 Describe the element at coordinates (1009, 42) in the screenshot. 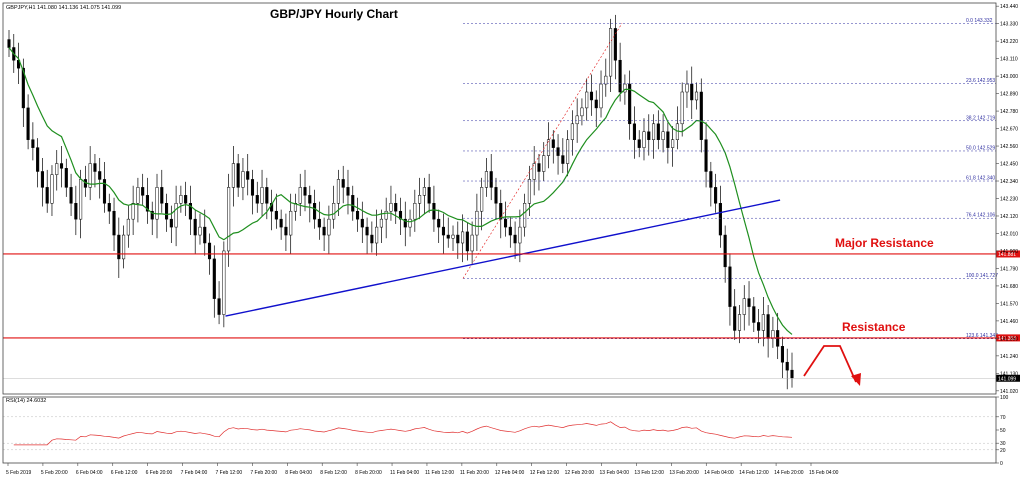

I see `y-tick-label: 143.220` at that location.